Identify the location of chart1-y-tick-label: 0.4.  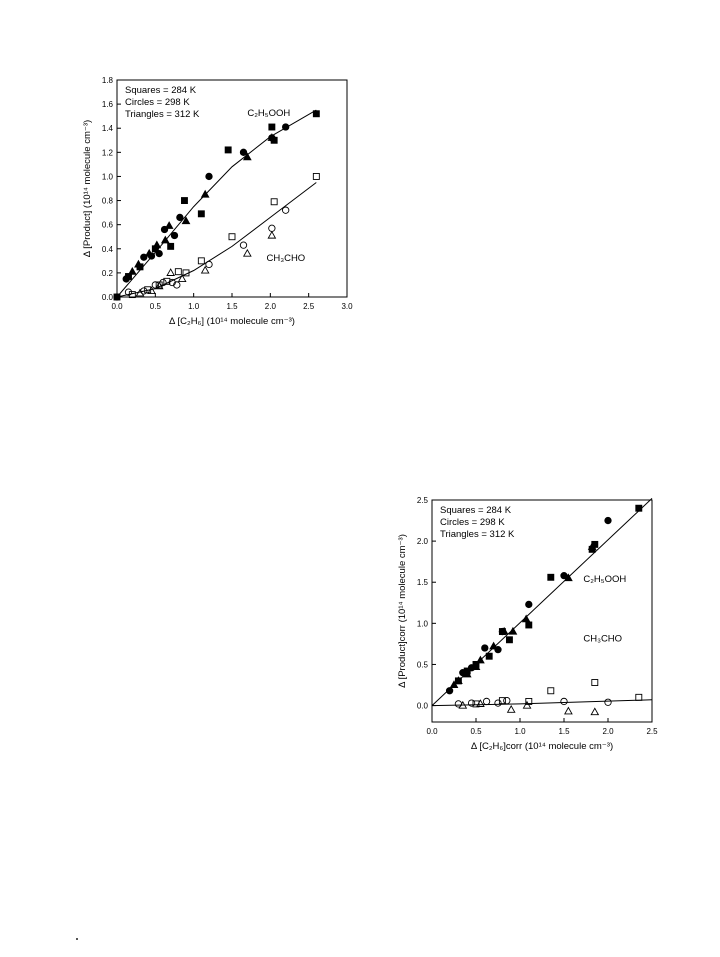
(108, 249).